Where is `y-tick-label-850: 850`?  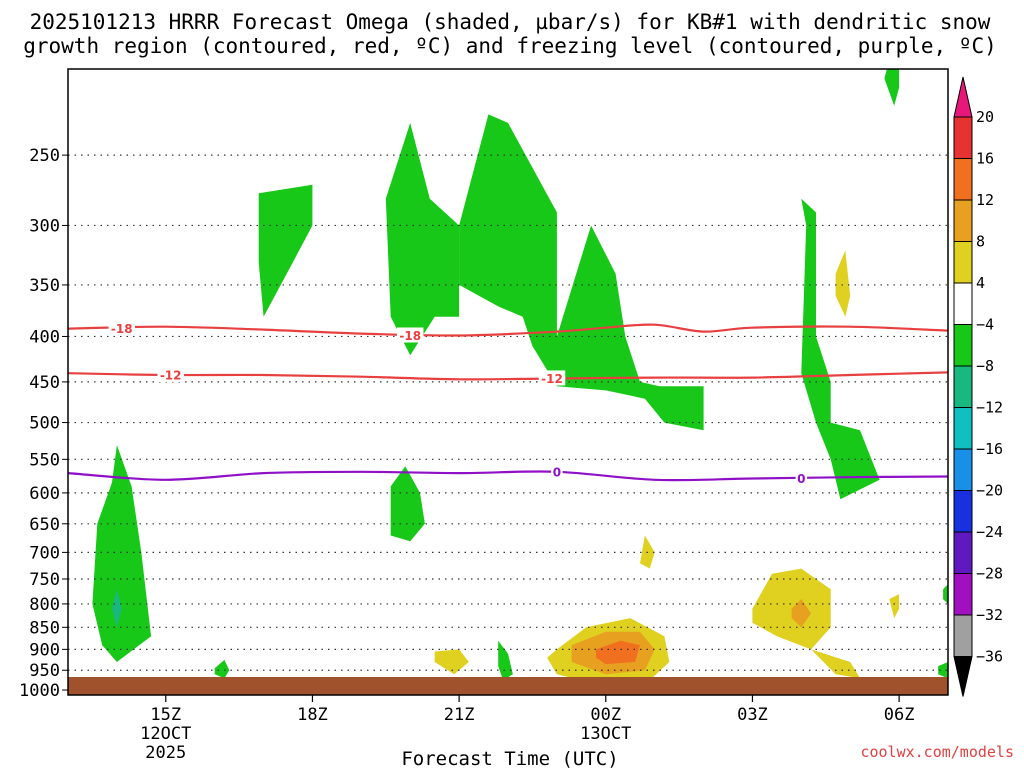
y-tick-label-850: 850 is located at coordinates (44, 628).